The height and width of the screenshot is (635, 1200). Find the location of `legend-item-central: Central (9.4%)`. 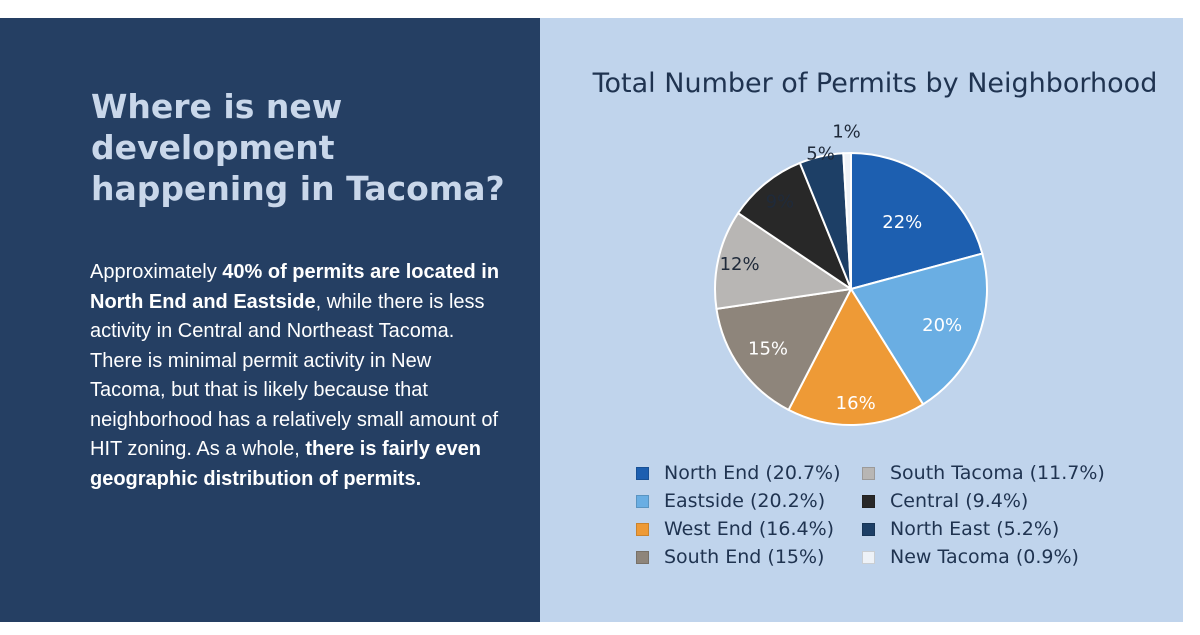

legend-item-central: Central (9.4%) is located at coordinates (983, 501).